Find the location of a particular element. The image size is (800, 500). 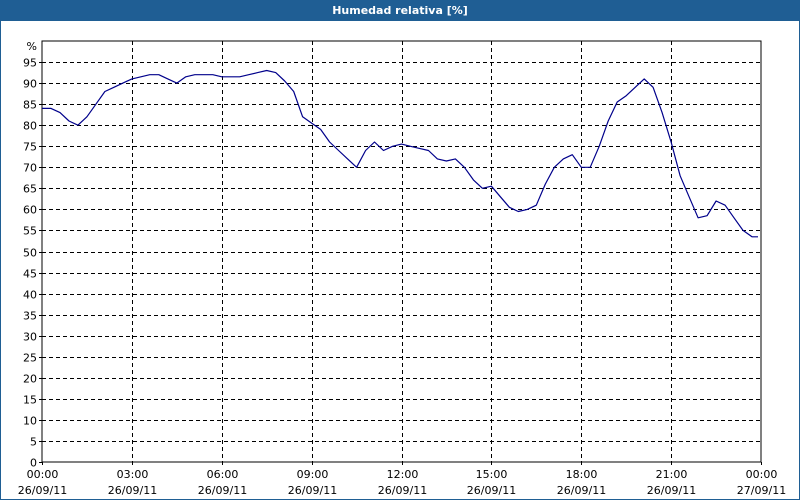

x-tick-time: 12:00 is located at coordinates (403, 474).